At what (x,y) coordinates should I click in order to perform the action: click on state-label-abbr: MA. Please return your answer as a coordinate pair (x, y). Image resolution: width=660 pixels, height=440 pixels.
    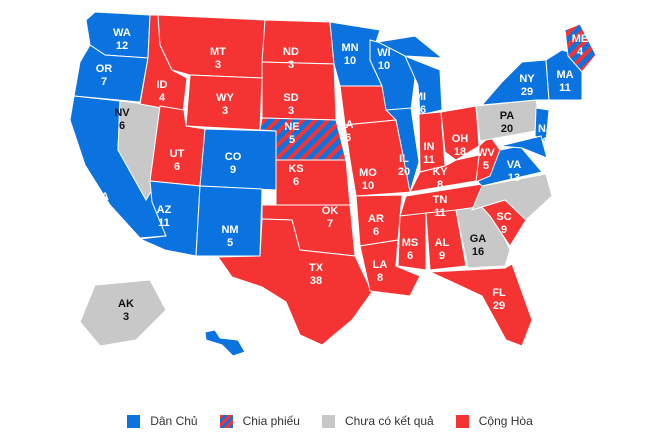
    Looking at the image, I should click on (564, 75).